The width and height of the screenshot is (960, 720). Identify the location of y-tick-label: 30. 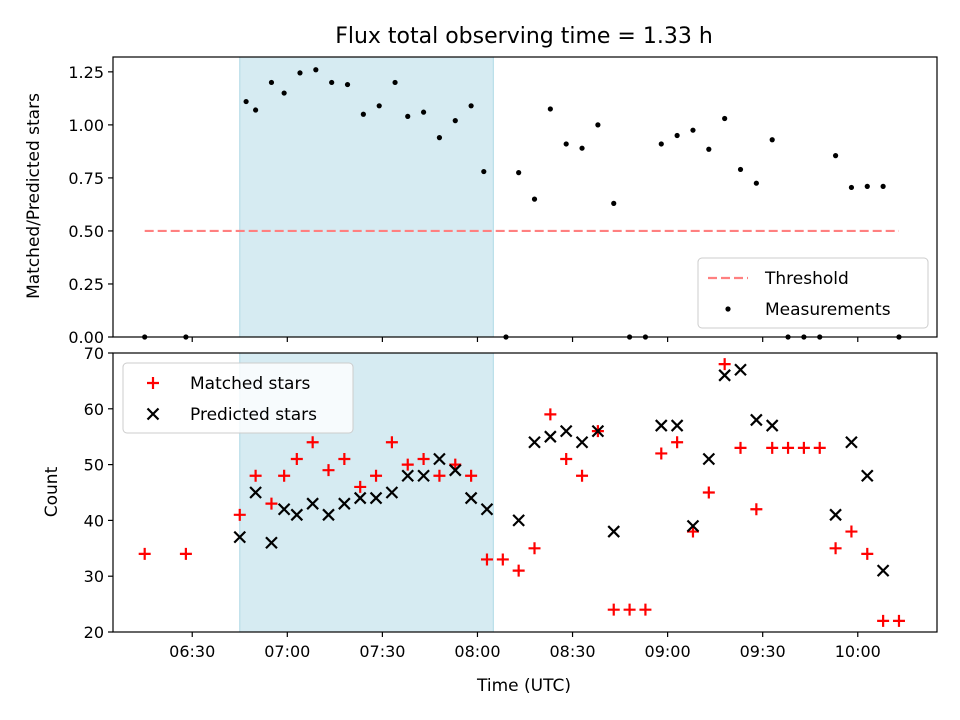
(94, 576).